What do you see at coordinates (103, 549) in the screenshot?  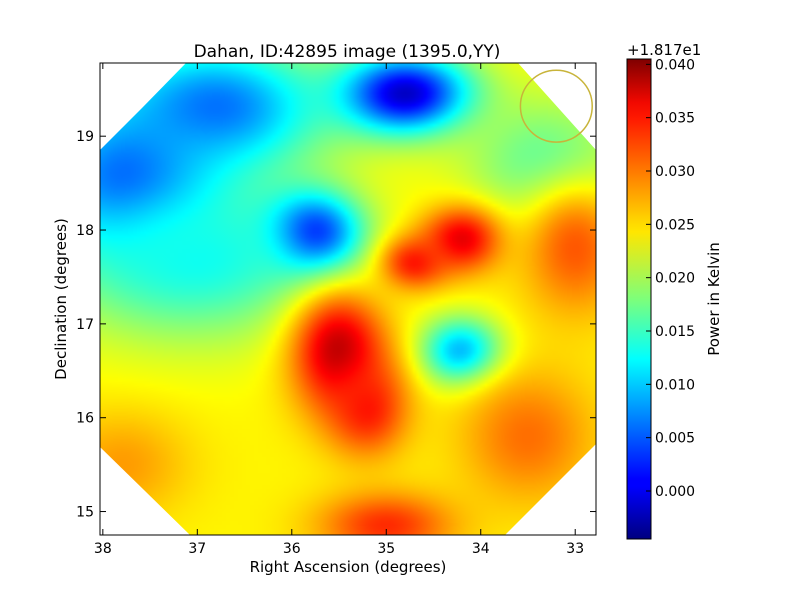 I see `x-tick-label: 38` at bounding box center [103, 549].